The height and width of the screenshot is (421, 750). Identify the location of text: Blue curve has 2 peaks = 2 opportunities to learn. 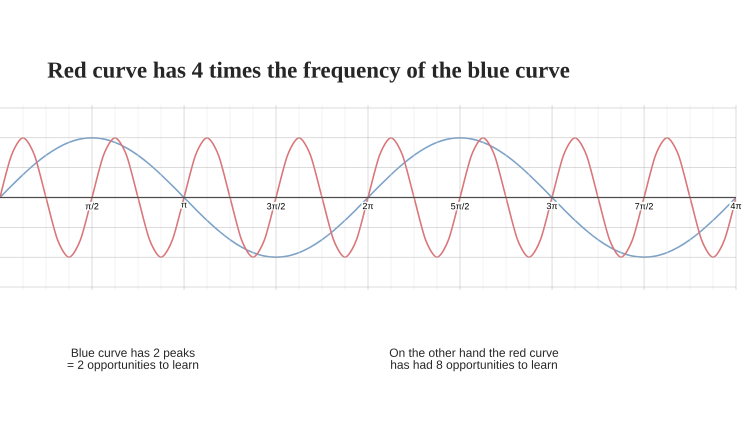
(133, 360).